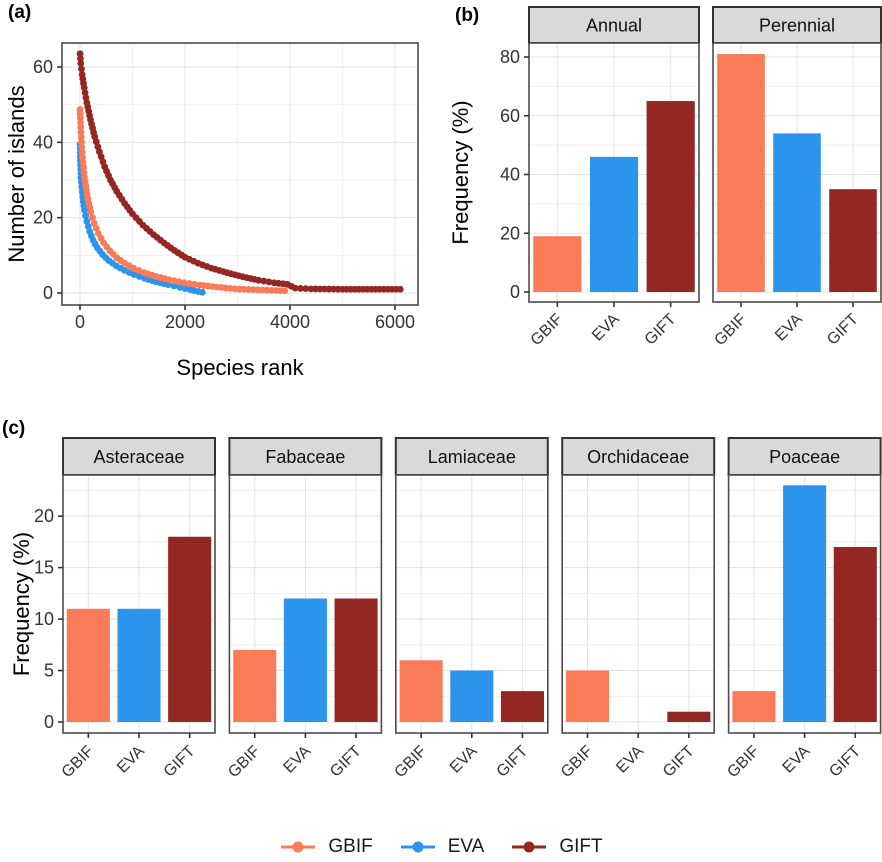 The width and height of the screenshot is (882, 862). What do you see at coordinates (255, 685) in the screenshot?
I see `bar-gbif-fabaceae` at bounding box center [255, 685].